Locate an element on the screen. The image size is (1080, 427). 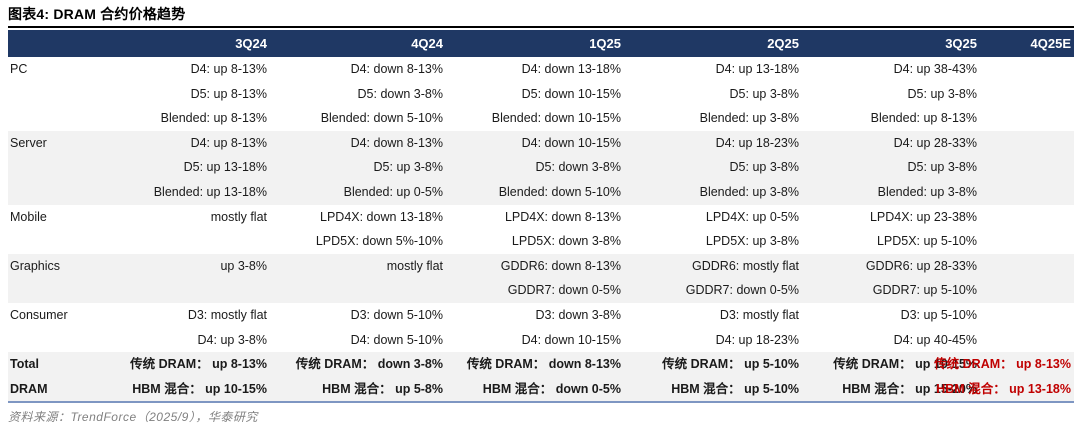
row-label-total-dram: Total DRAM is located at coordinates (51, 378).